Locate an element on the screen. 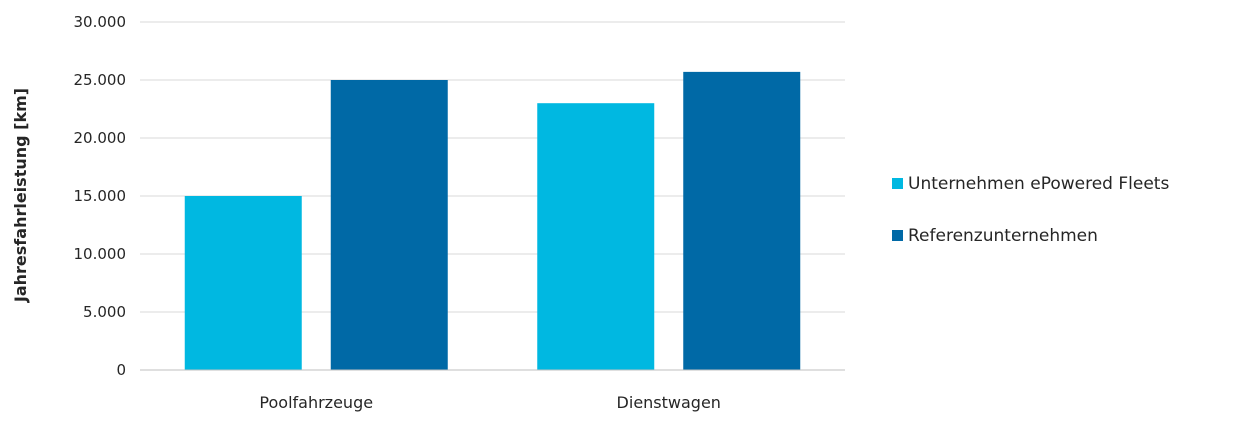 This screenshot has height=423, width=1249. y-tick-label: 5.000 is located at coordinates (104, 312).